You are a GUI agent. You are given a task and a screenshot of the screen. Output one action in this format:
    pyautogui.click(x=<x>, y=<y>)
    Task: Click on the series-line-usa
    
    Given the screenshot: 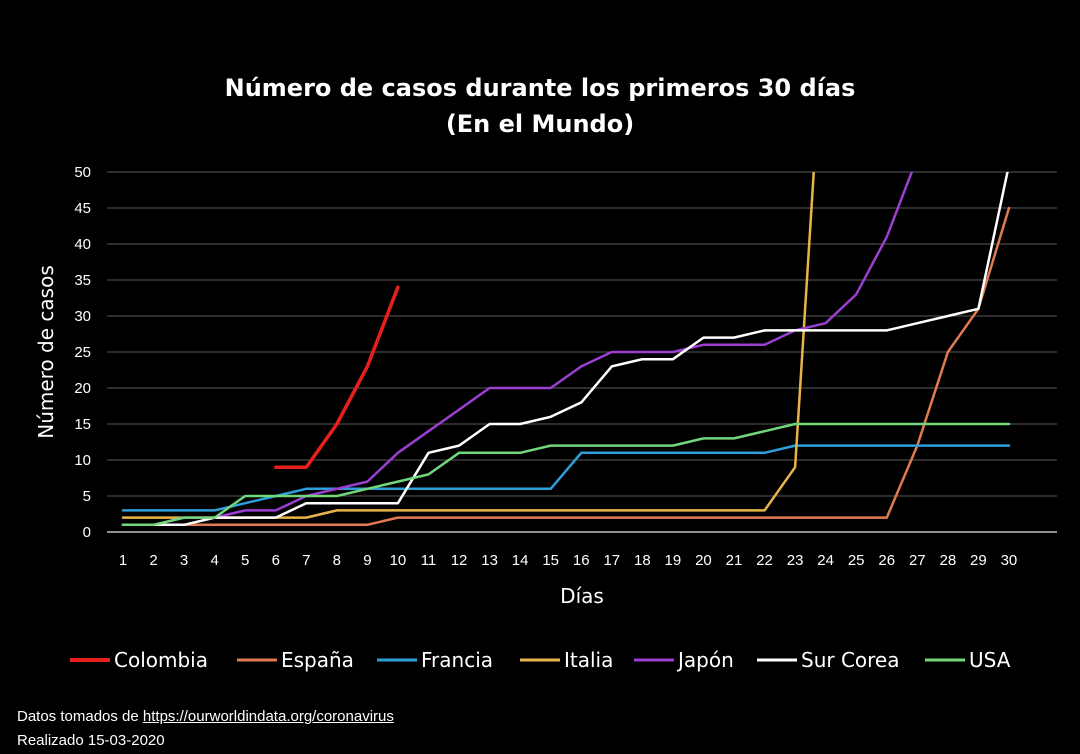 What is the action you would take?
    pyautogui.click(x=566, y=474)
    